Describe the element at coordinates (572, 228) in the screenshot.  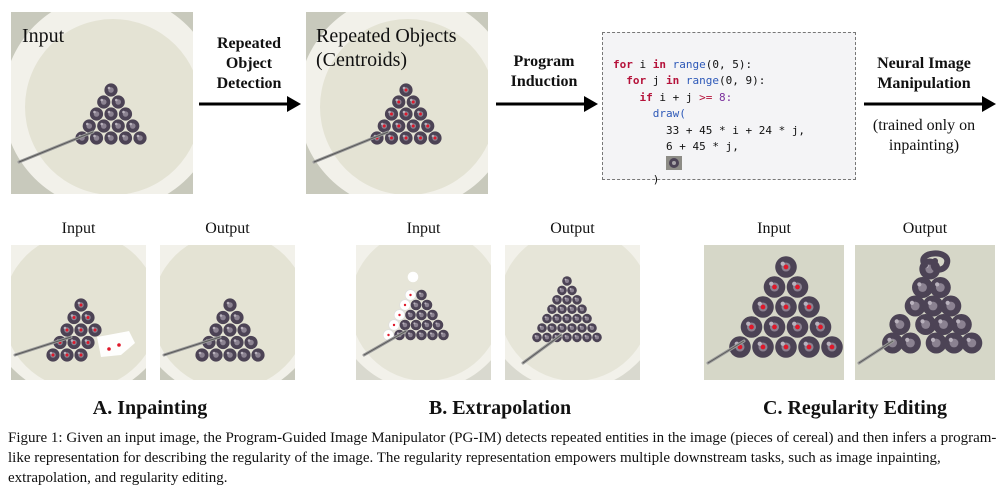
I see `panel-b-output-label: Output` at that location.